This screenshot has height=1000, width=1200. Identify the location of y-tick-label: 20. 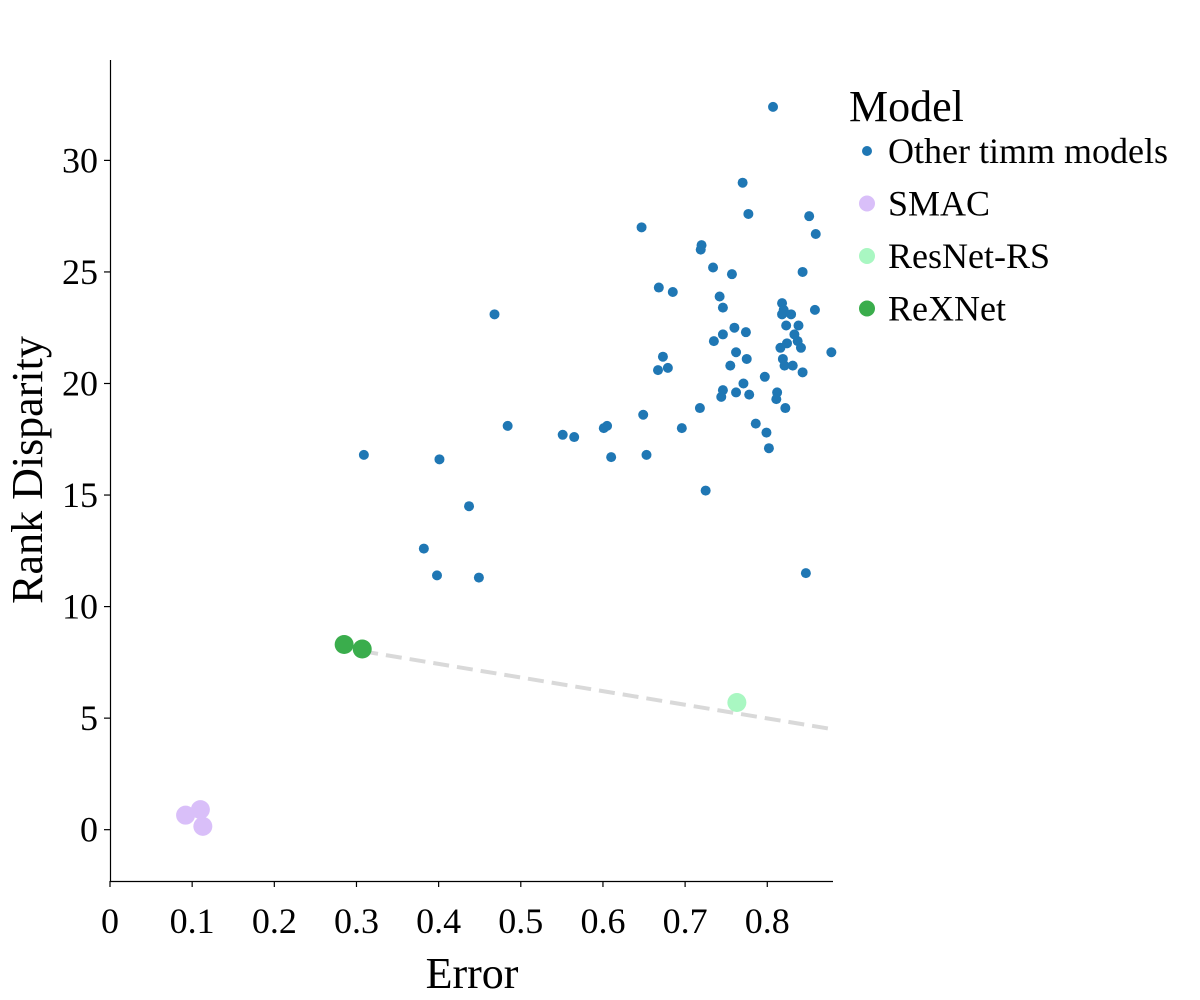
(80, 383).